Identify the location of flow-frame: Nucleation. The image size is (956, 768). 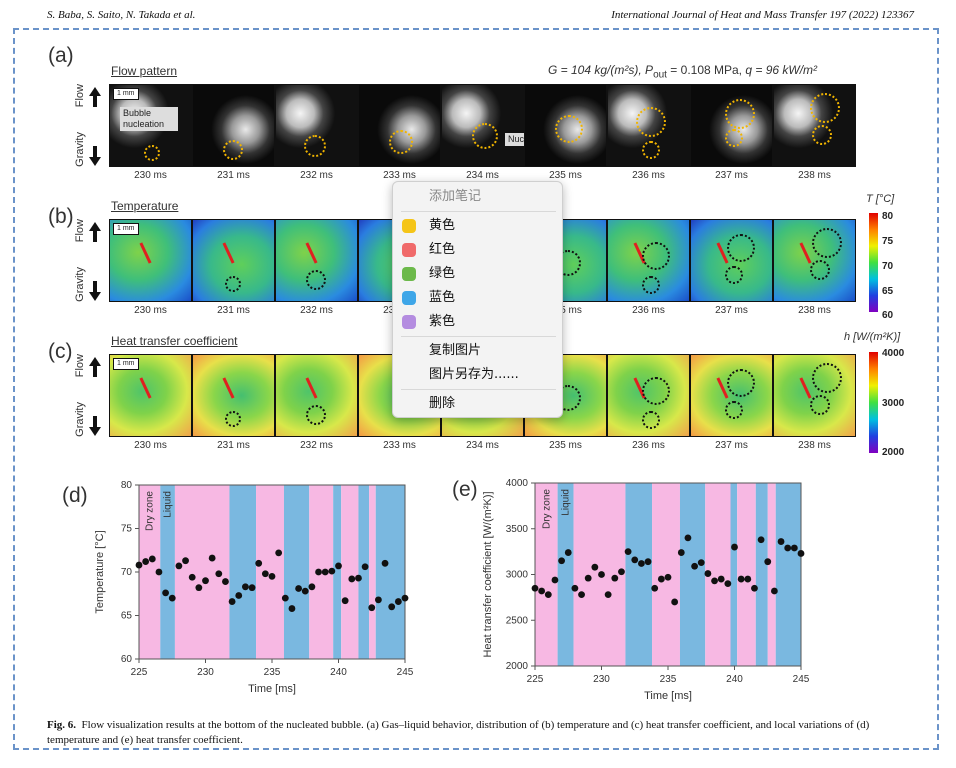
(497, 125).